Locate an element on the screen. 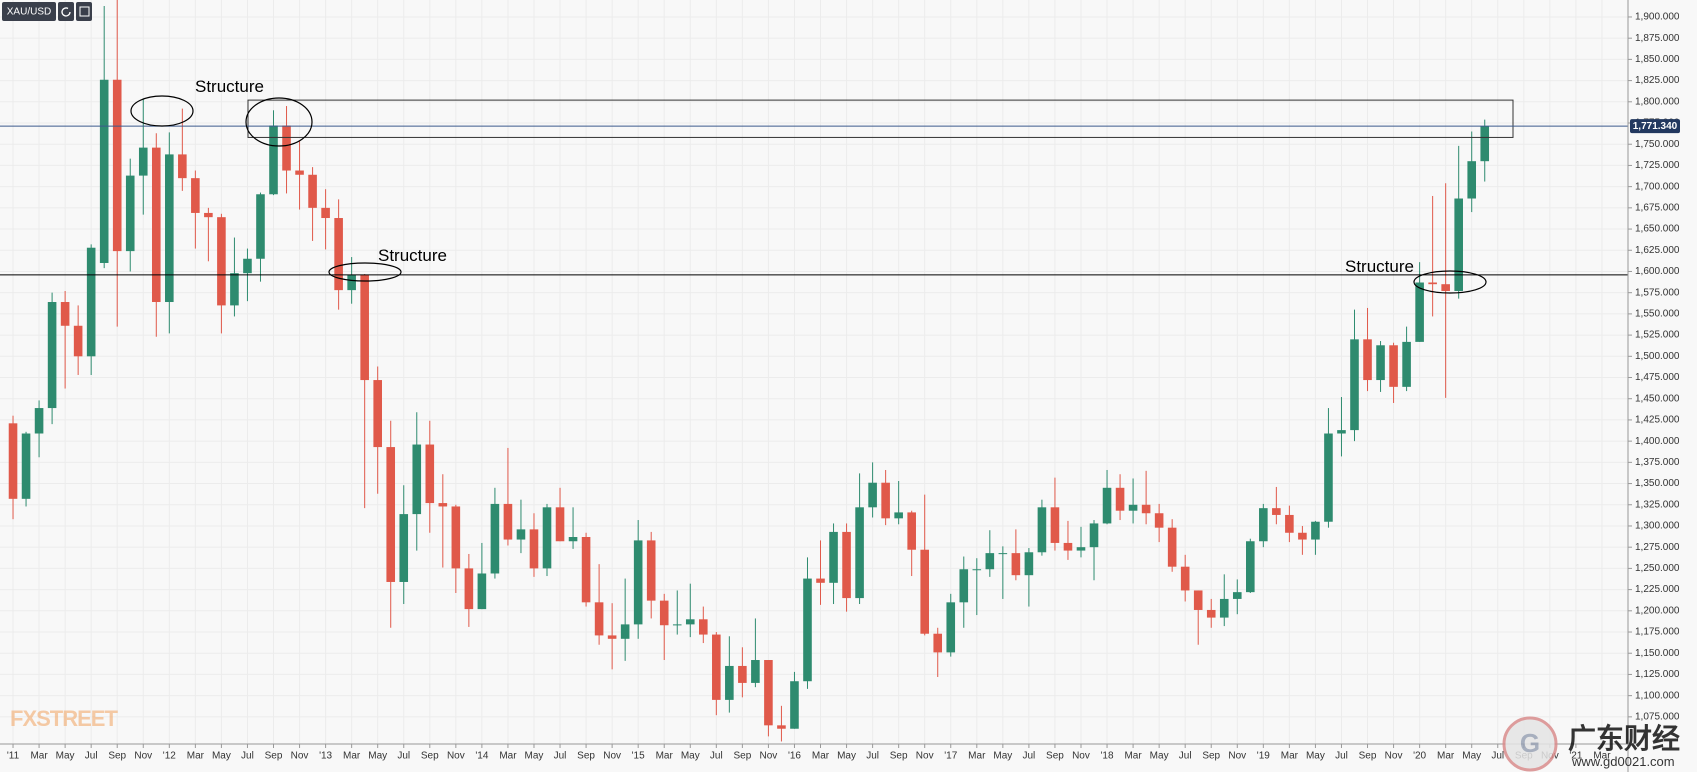 This screenshot has height=772, width=1697. x-tick-label: '17 is located at coordinates (950, 756).